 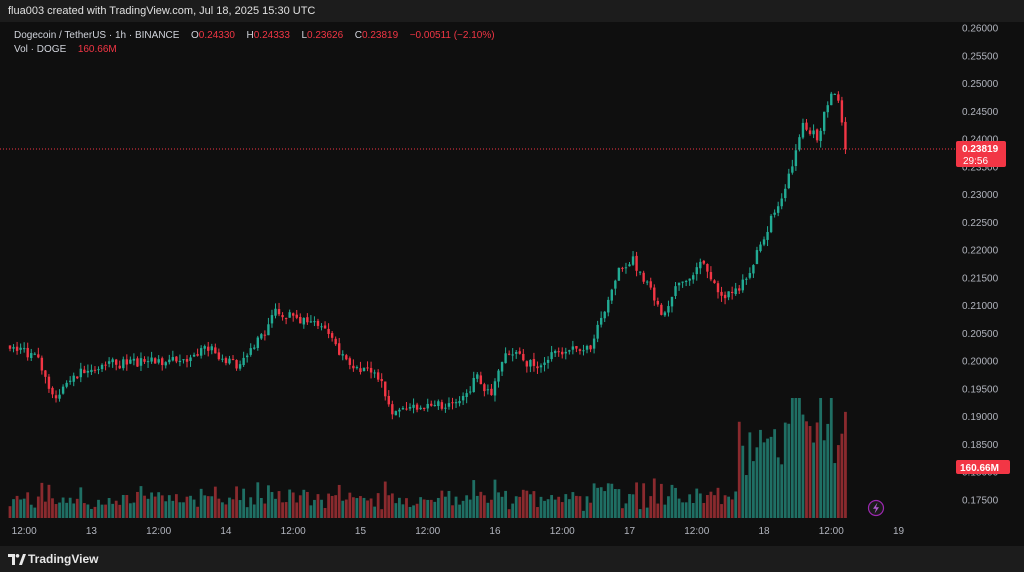 I want to click on x-tick-label: 15, so click(x=361, y=531).